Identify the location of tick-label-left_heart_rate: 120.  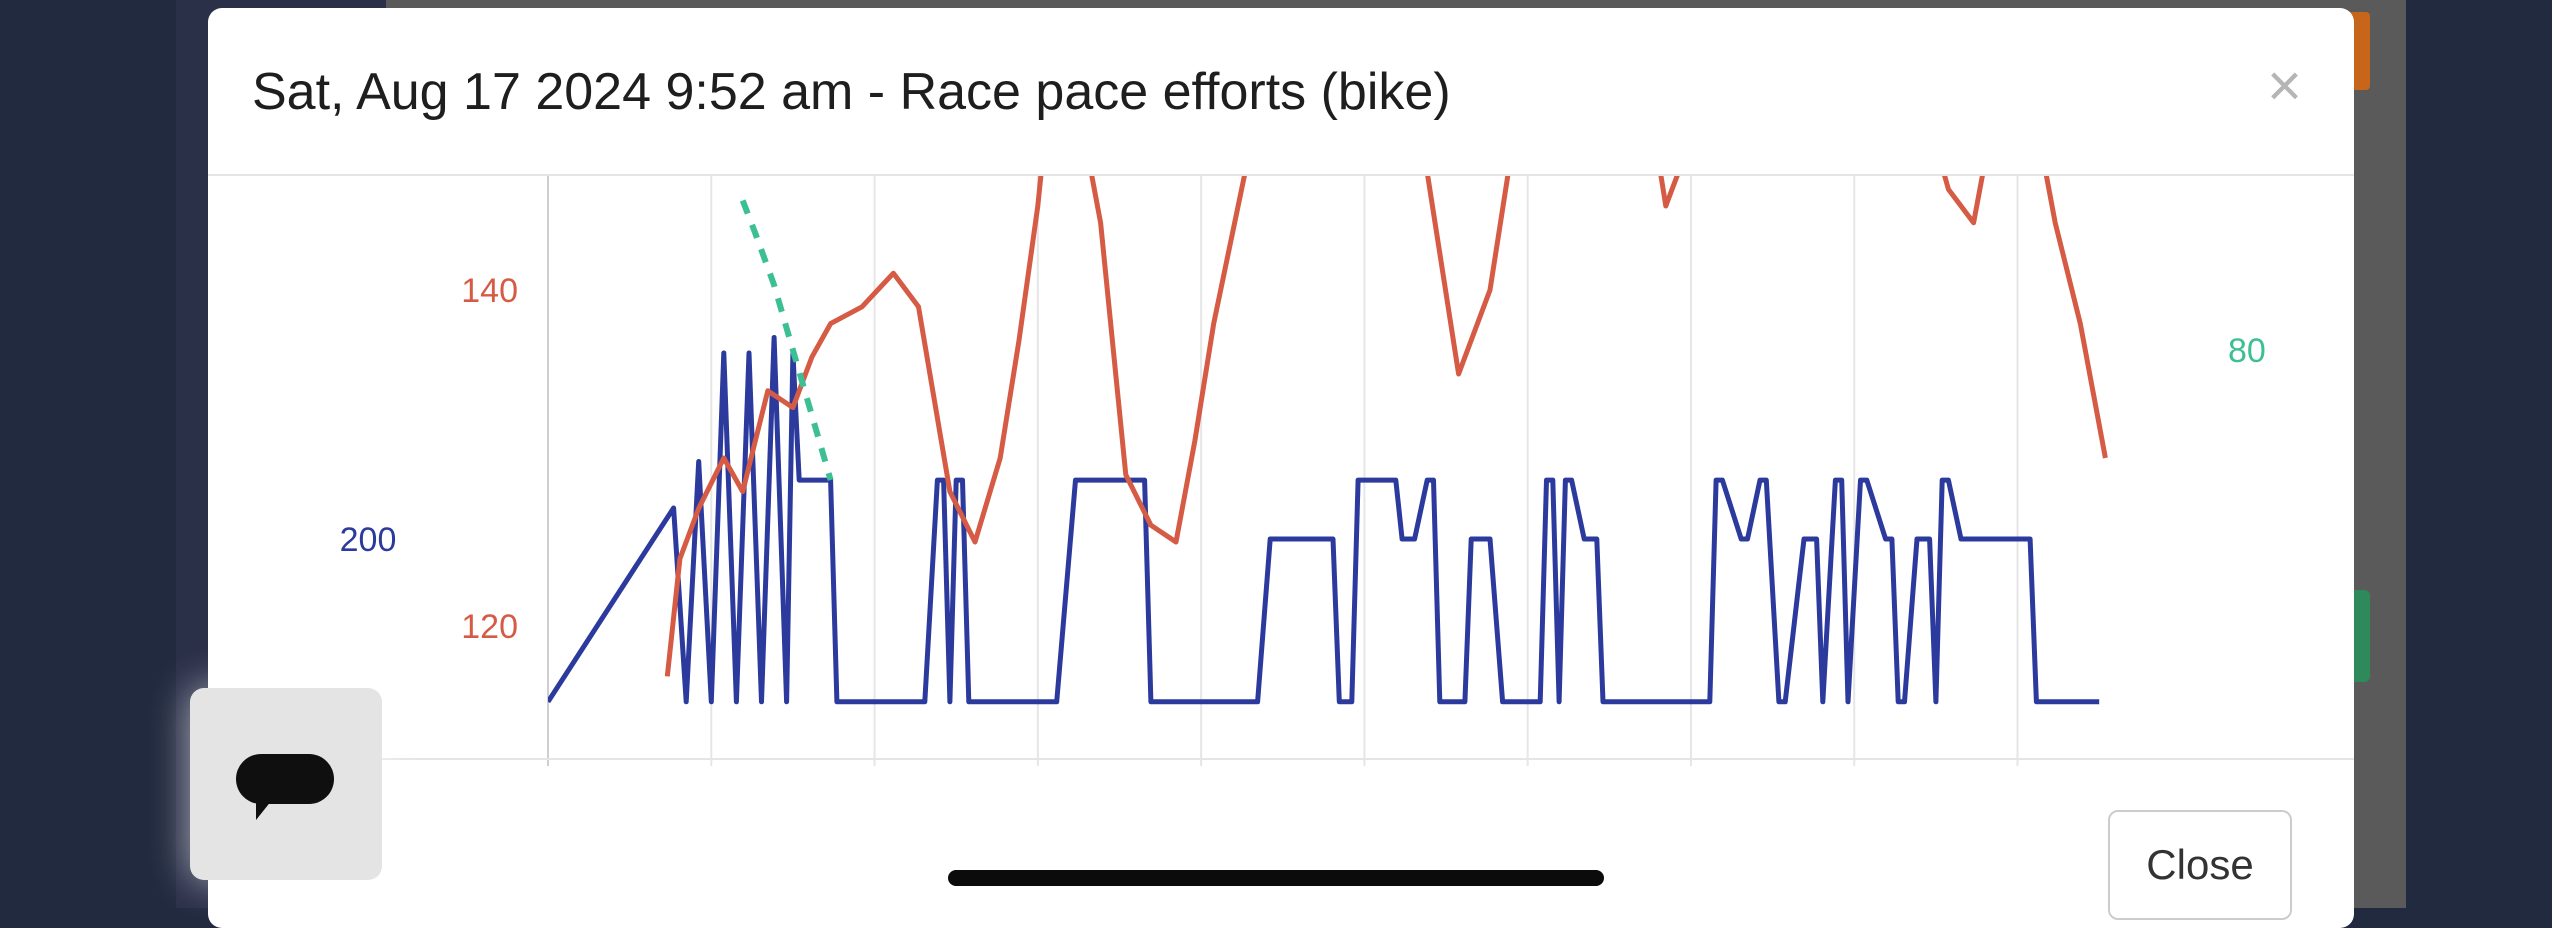
(489, 627).